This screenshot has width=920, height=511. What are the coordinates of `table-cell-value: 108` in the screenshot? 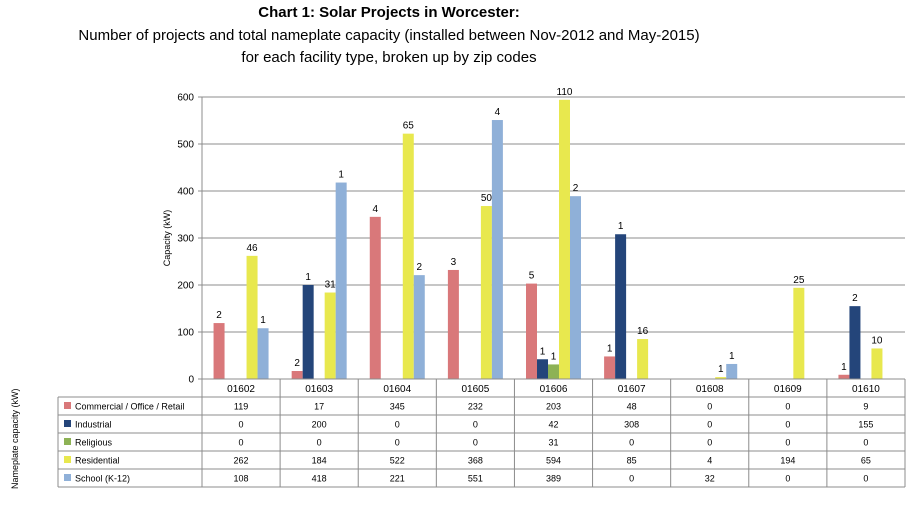 It's located at (241, 479).